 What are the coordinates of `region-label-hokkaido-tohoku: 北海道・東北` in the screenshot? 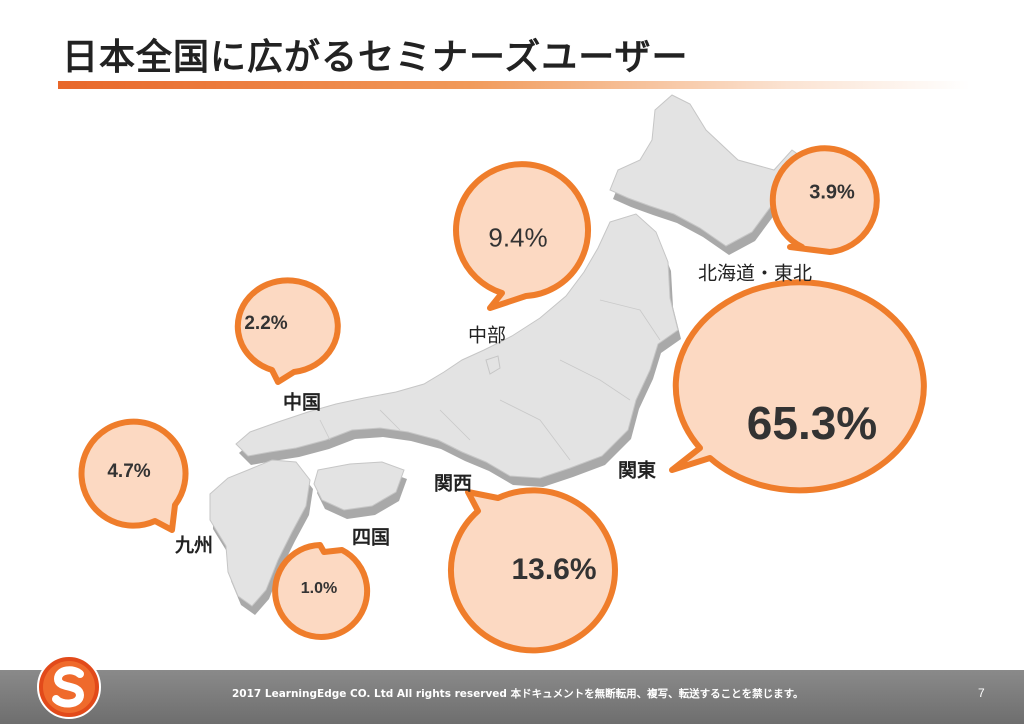 It's located at (755, 273).